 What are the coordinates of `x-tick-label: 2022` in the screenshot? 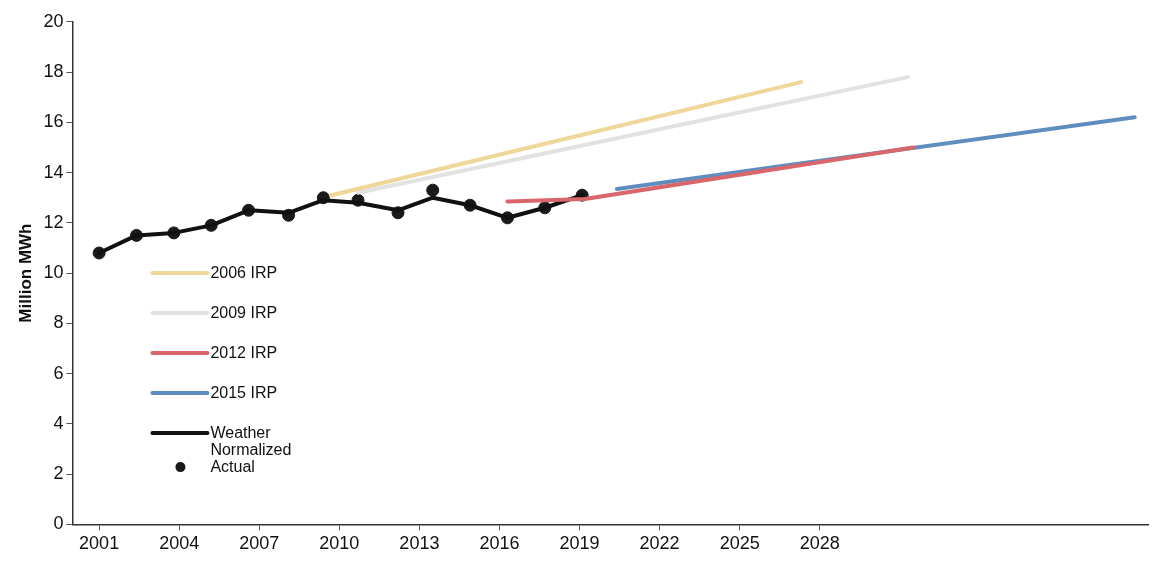 It's located at (659, 543).